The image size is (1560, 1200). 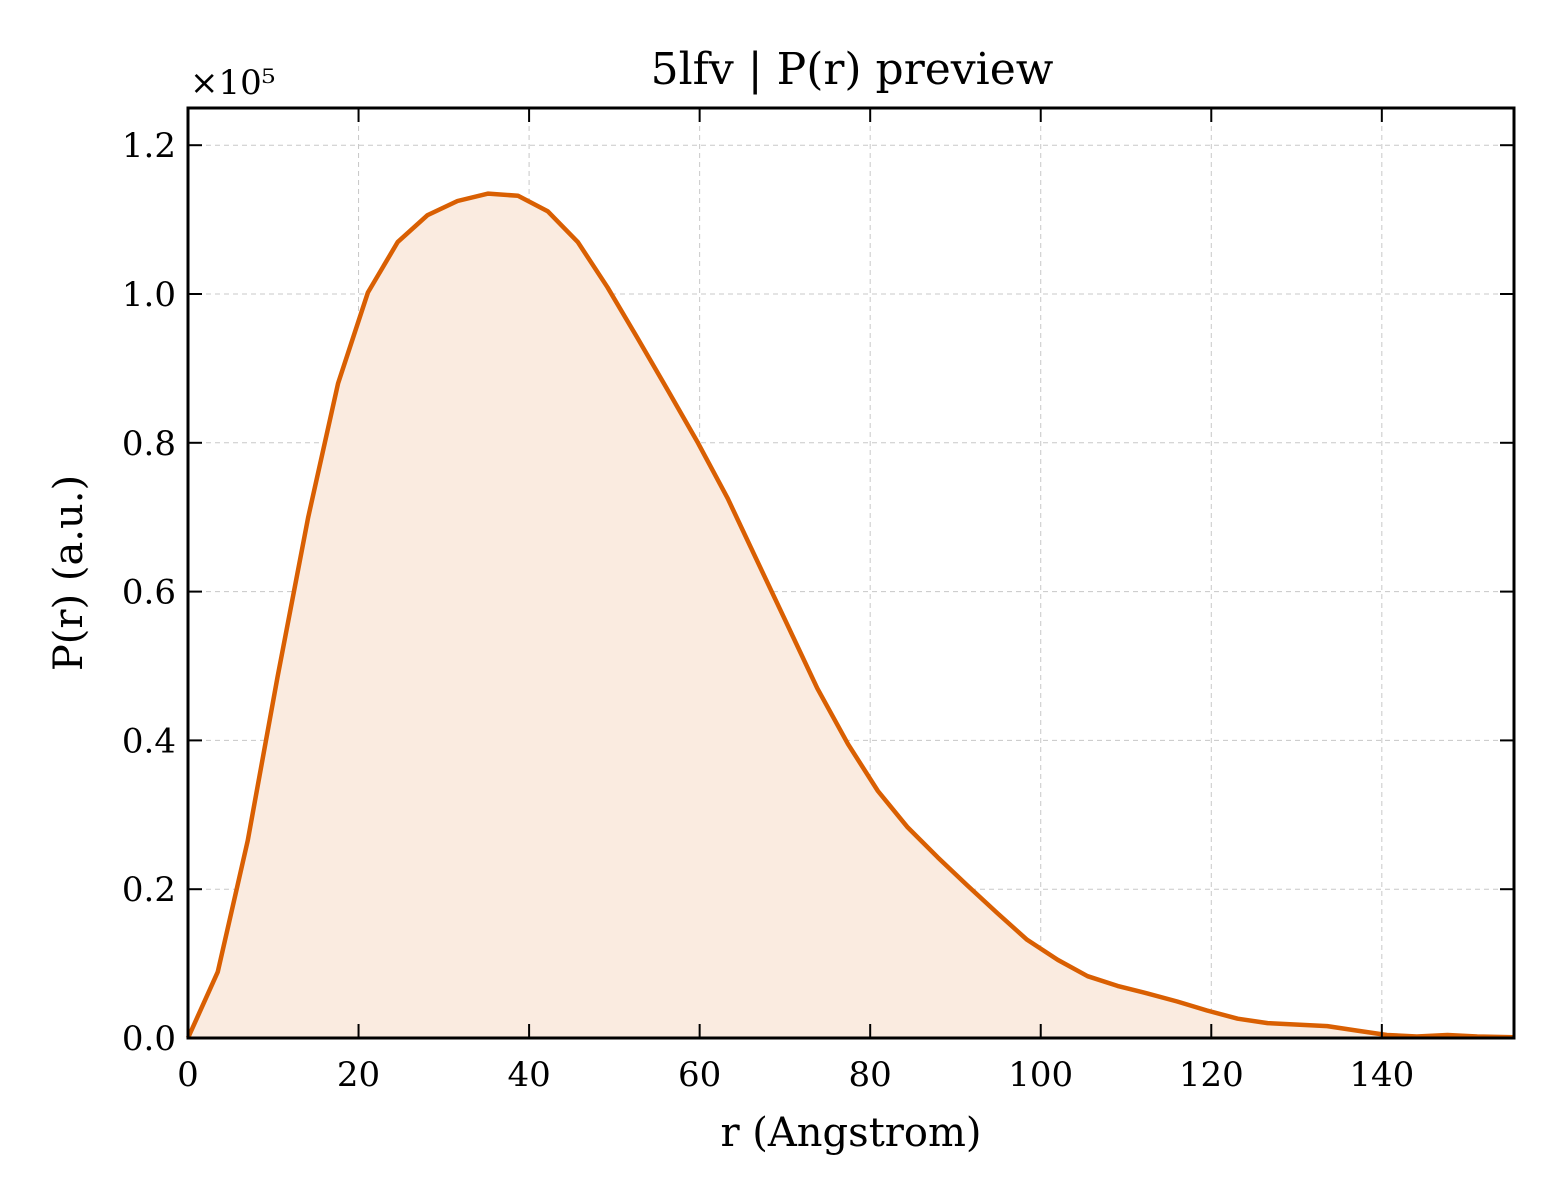 I want to click on x-tick-label: 100, so click(x=1040, y=1075).